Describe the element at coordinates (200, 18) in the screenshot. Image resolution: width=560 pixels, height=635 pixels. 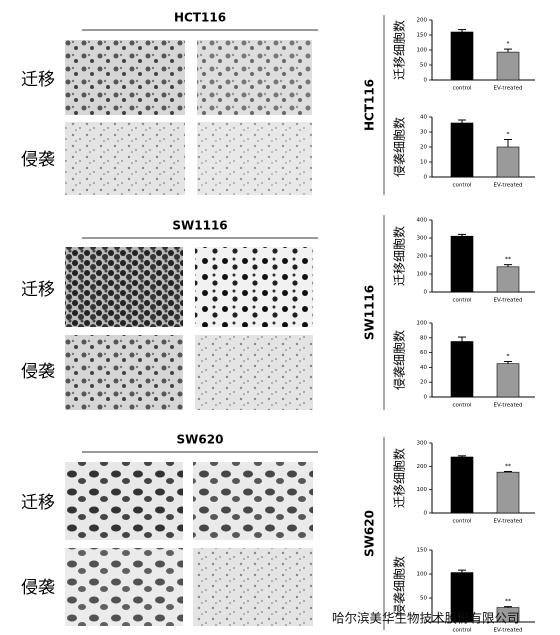
I see `cell-line-title: HCT116` at that location.